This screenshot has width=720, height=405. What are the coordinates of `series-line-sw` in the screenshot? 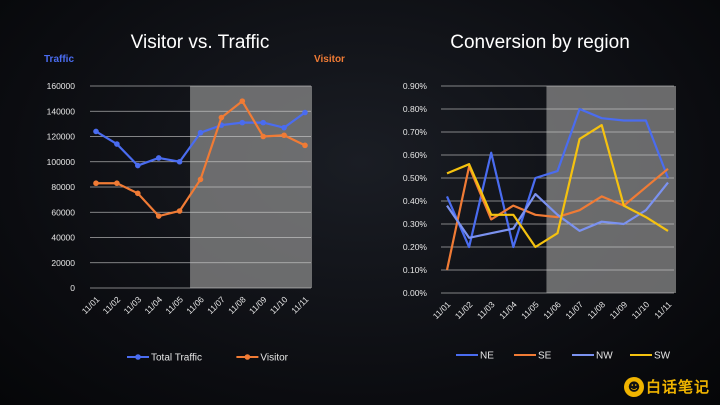 It's located at (557, 186).